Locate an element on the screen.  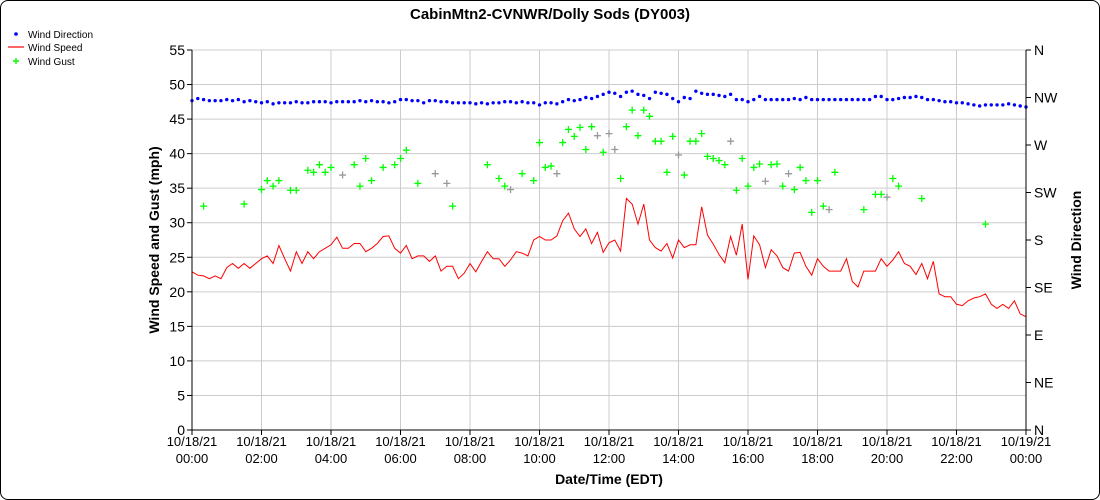
x-tick-time: 10:00 is located at coordinates (539, 458).